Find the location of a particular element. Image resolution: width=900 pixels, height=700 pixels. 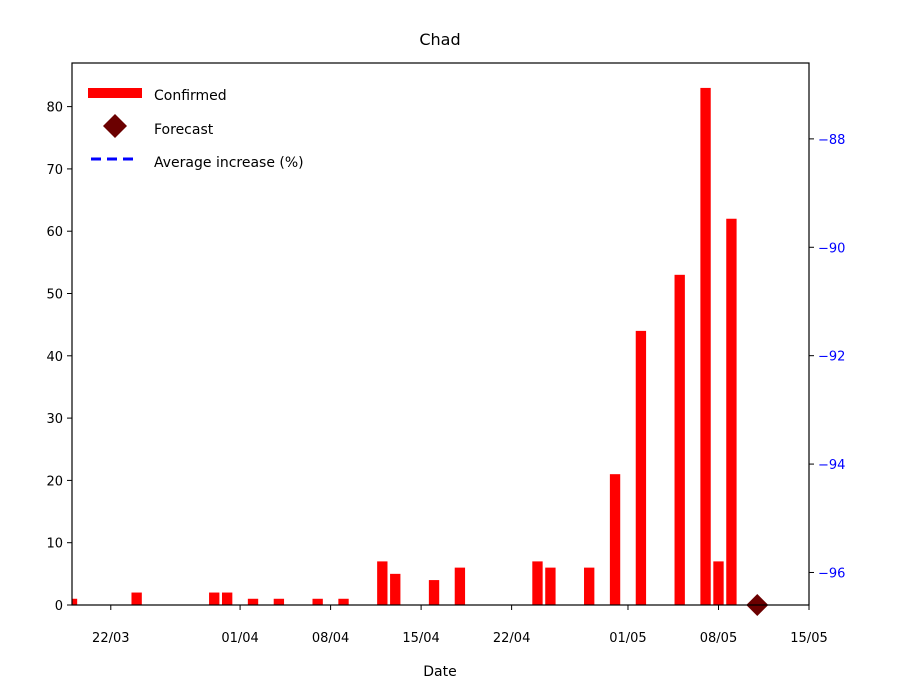

left-y-tick-label: 20 is located at coordinates (54, 481).